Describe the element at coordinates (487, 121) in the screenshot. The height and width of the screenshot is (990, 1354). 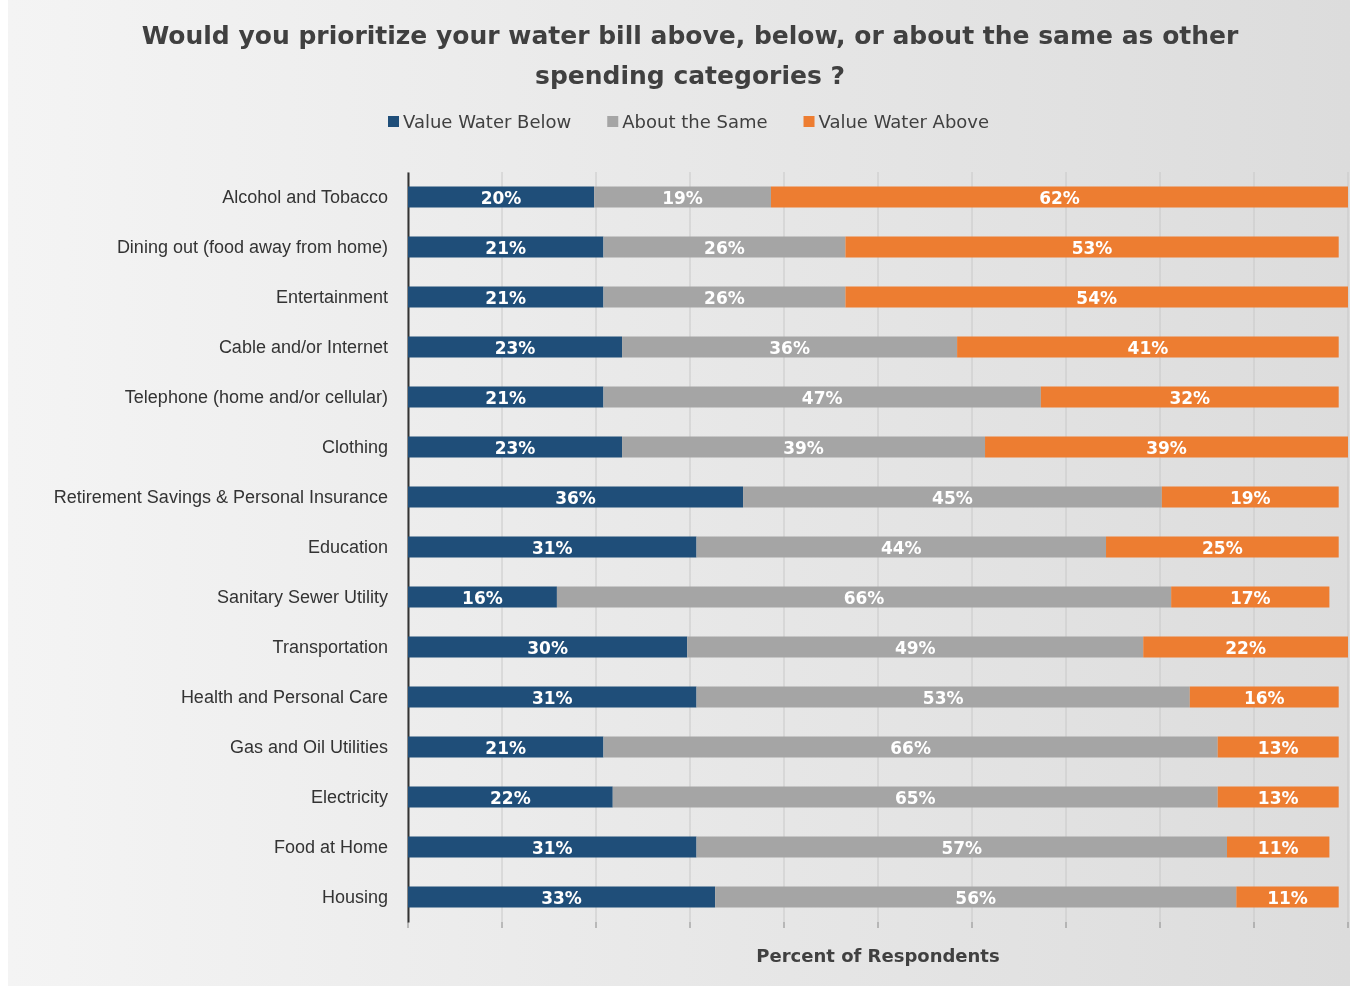
I see `legend-label: Value Water Below` at that location.